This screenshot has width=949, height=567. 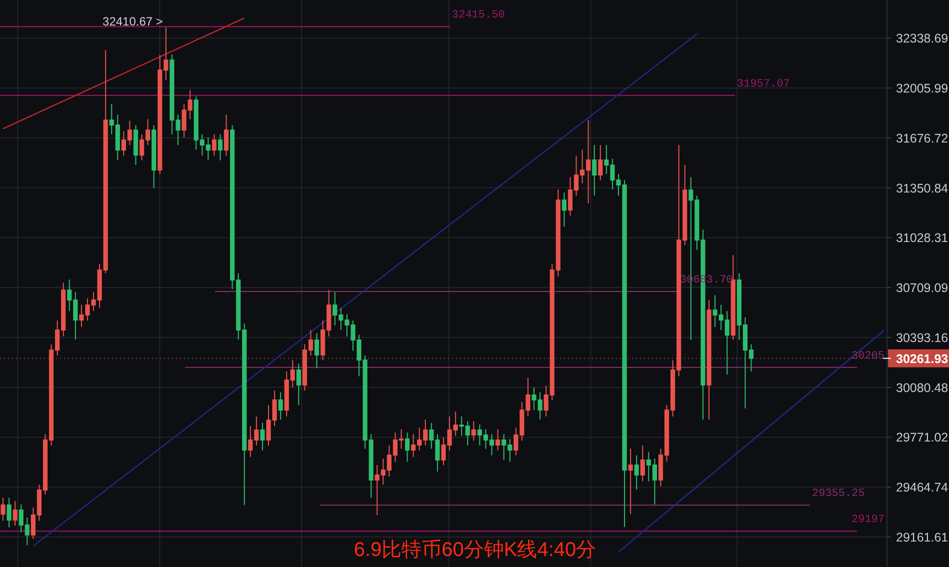 I want to click on y-tick-label: 32338.69, so click(x=922, y=39).